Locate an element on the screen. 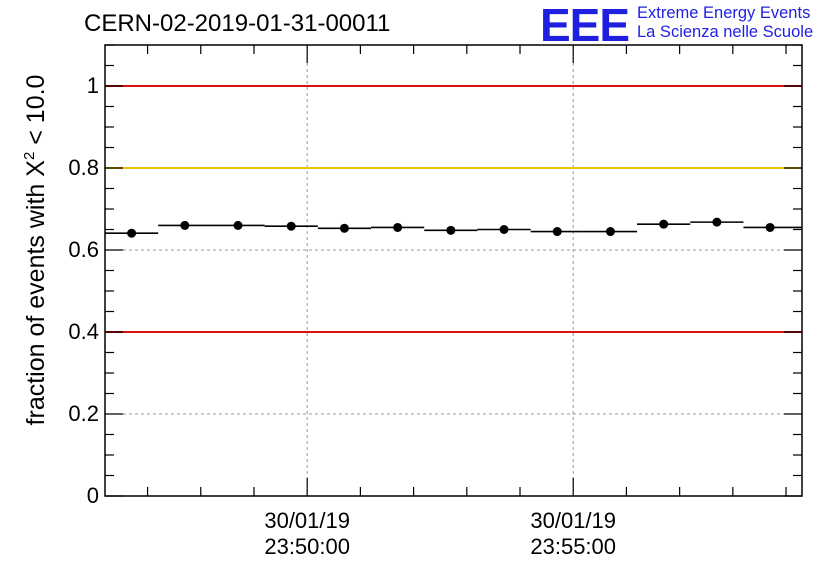  x-tick-label: 30/01/19 23:50:00 is located at coordinates (307, 534).